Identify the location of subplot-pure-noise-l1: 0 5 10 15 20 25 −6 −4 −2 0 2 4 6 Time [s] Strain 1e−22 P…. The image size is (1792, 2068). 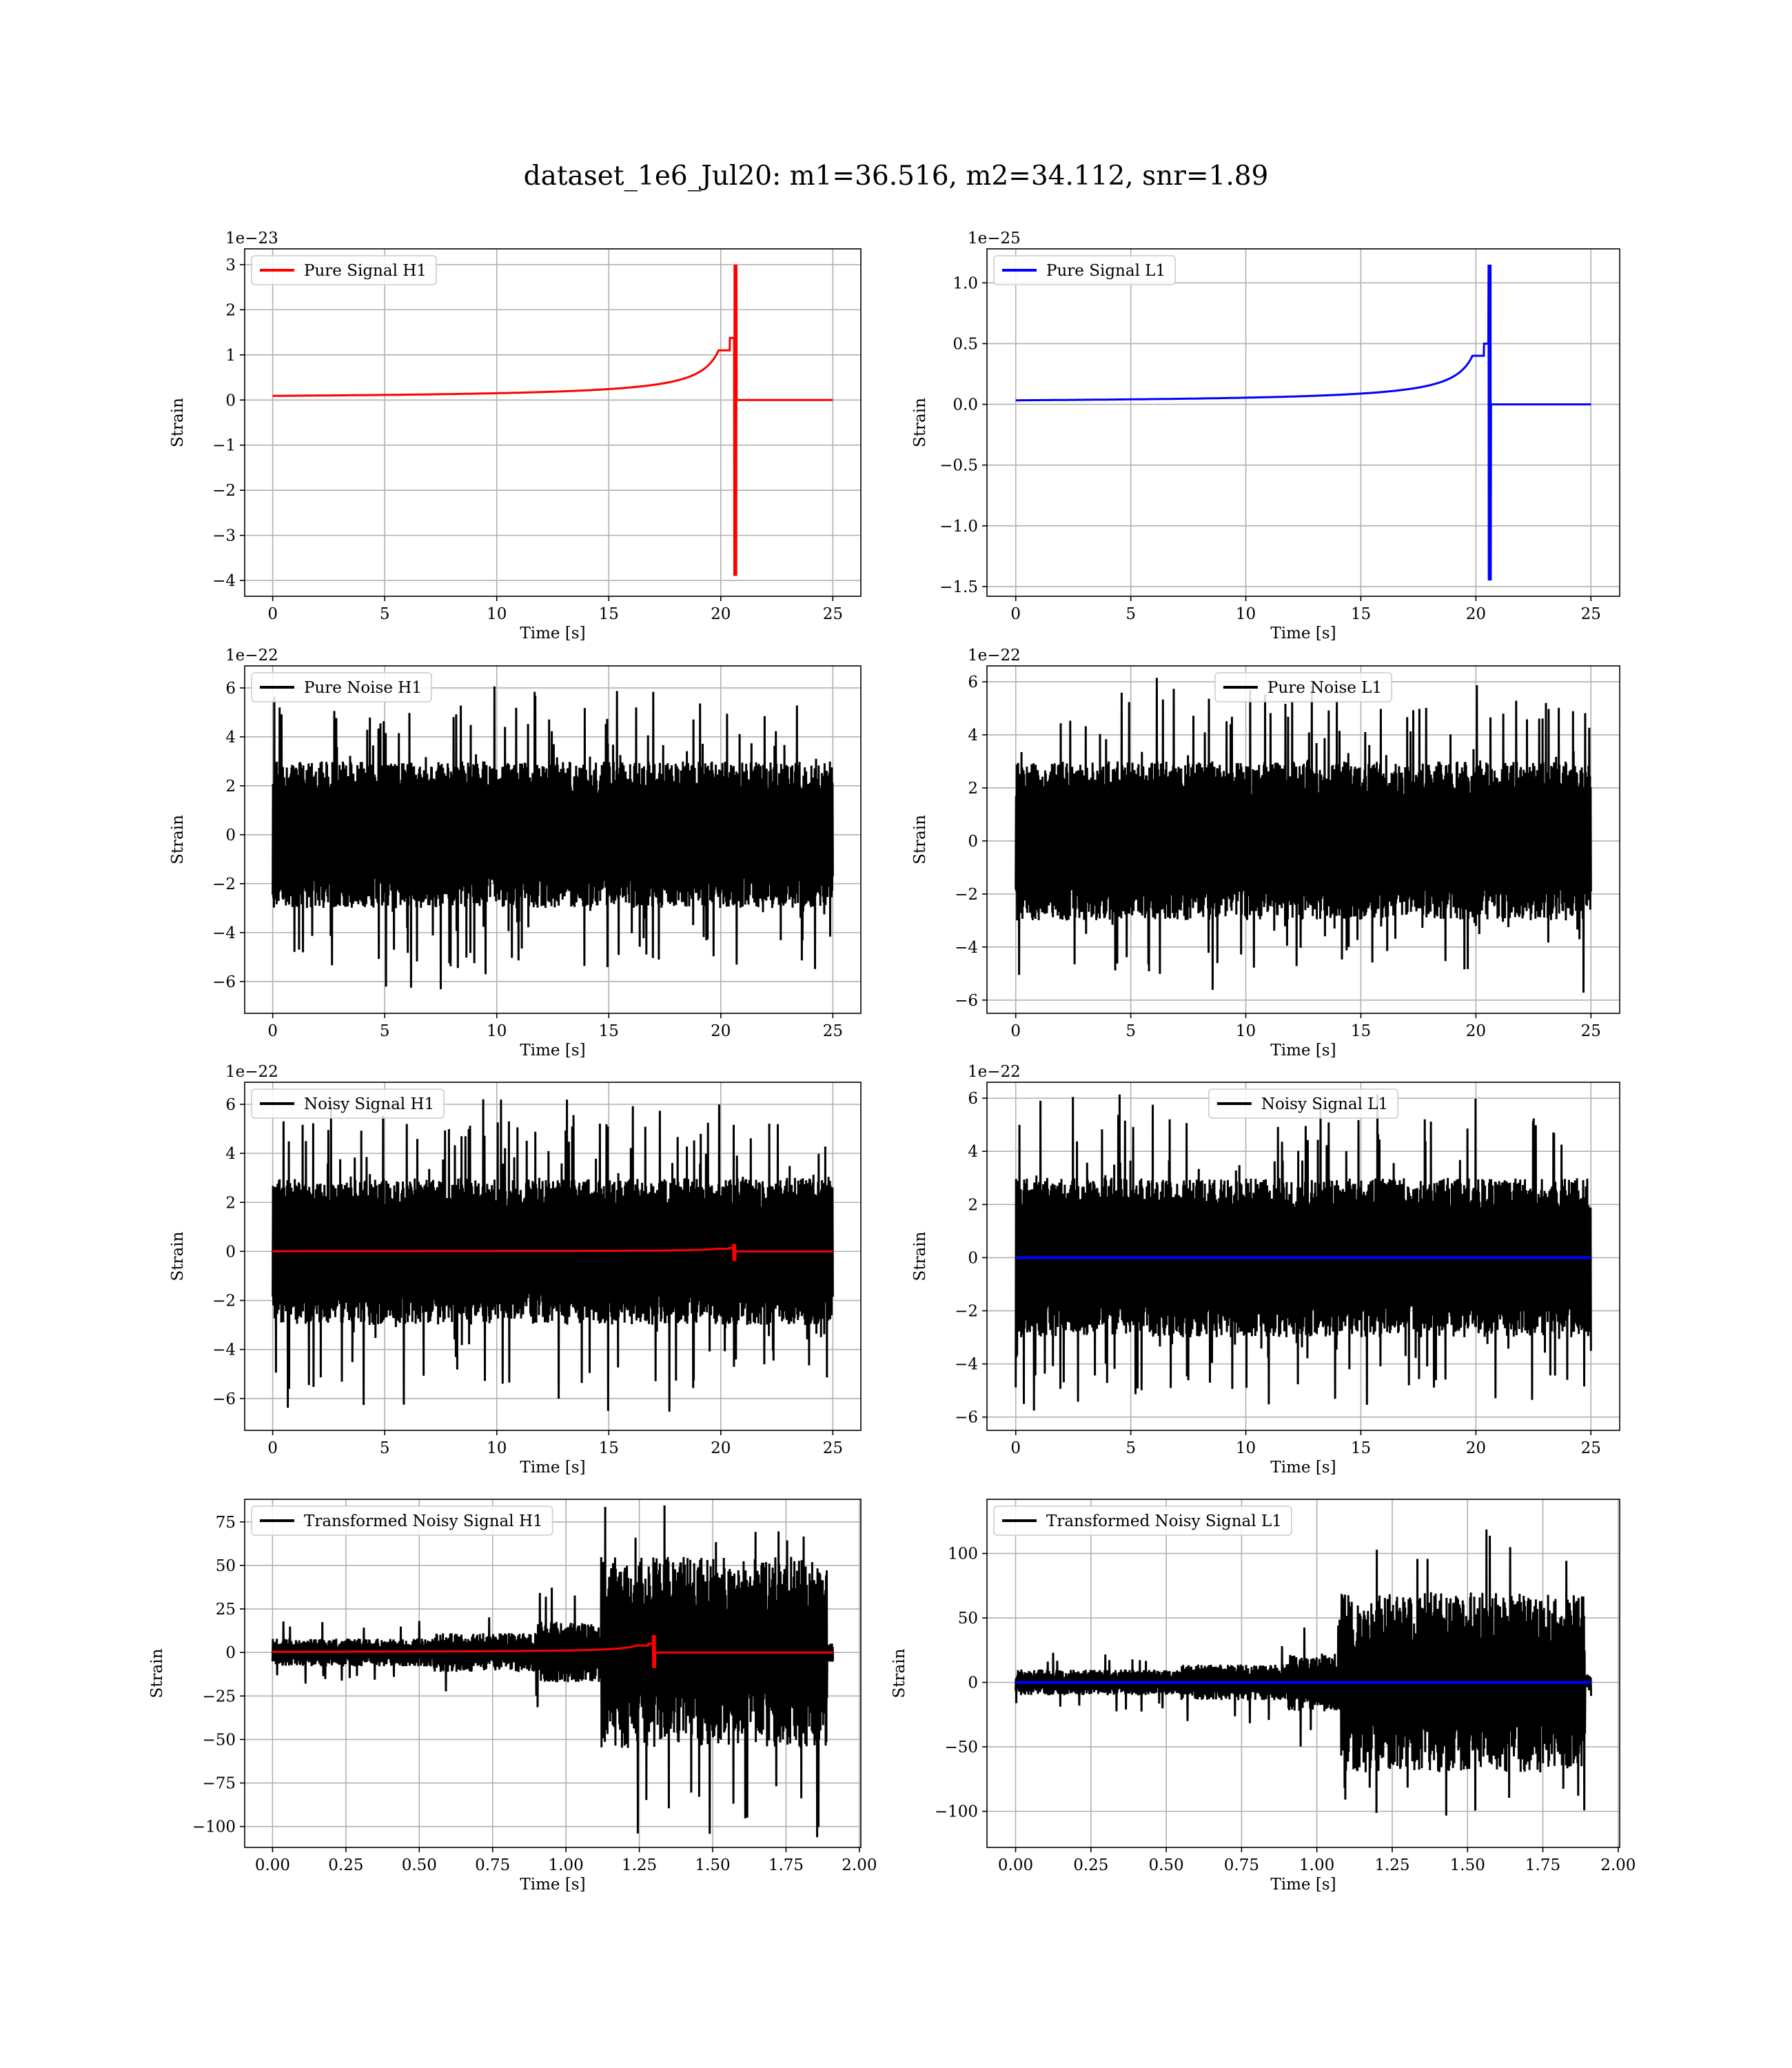
(1265, 853).